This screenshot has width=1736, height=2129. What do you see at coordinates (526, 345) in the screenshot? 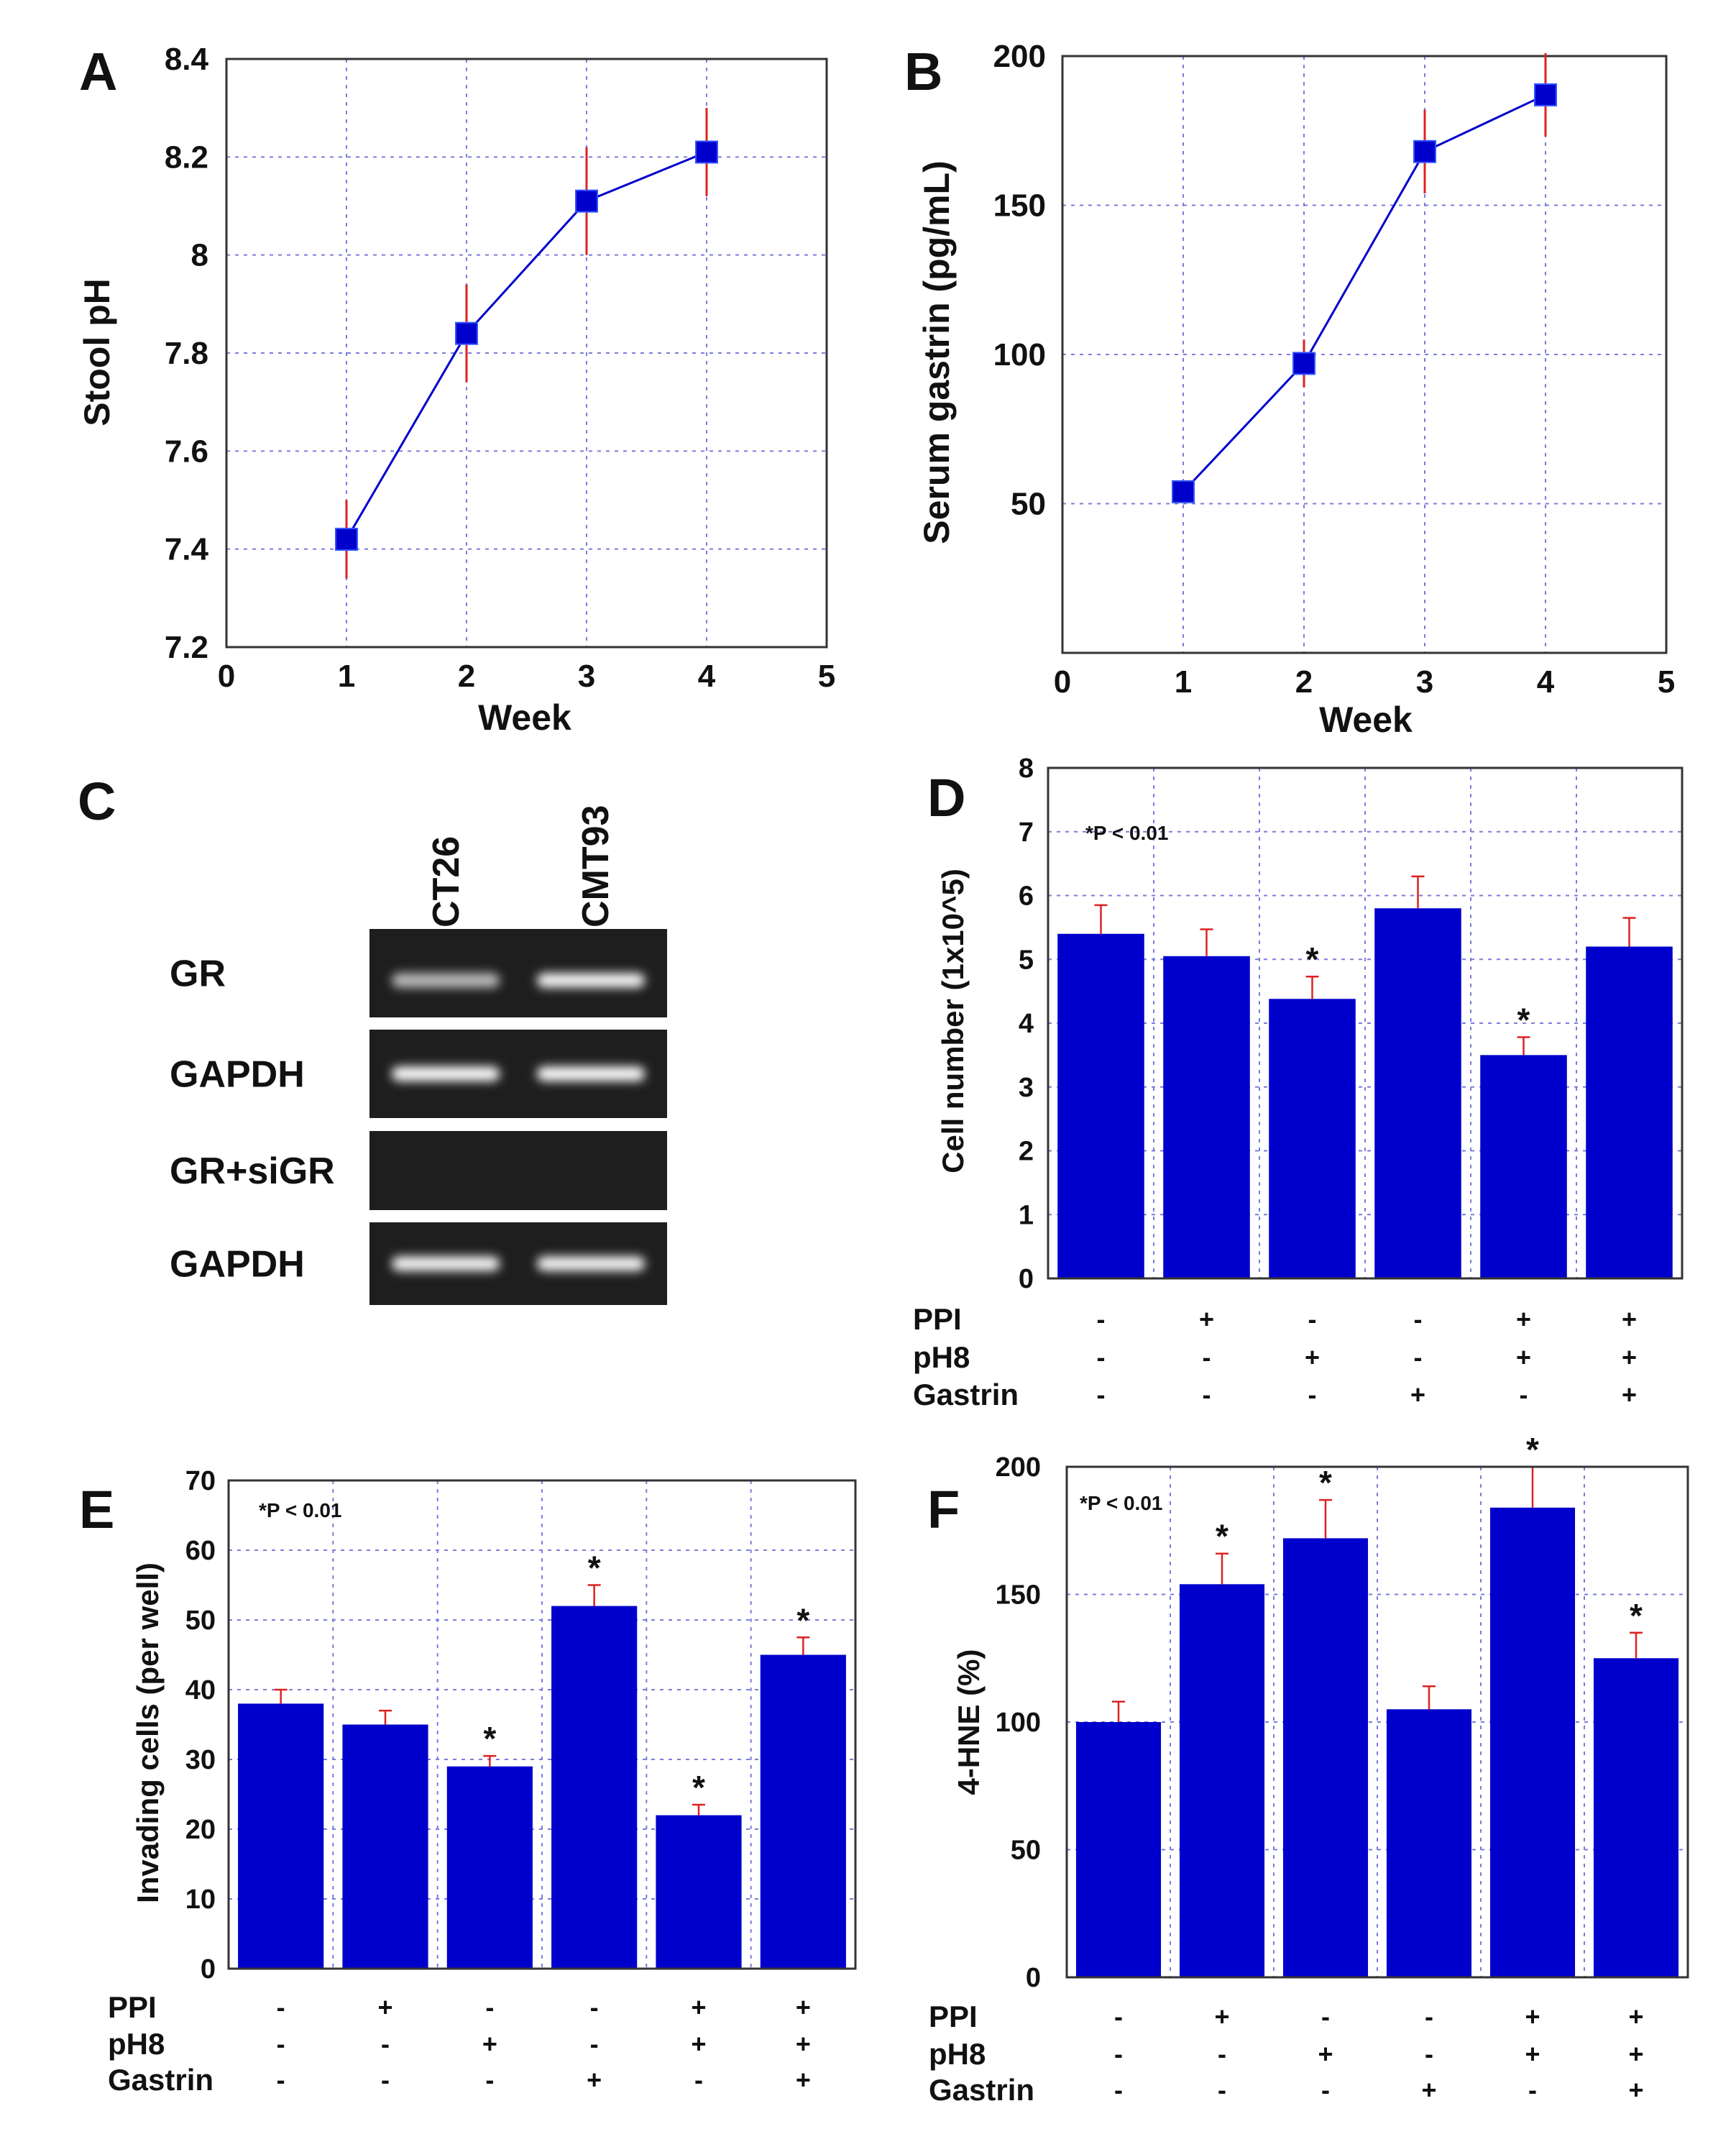
I see `series-line` at bounding box center [526, 345].